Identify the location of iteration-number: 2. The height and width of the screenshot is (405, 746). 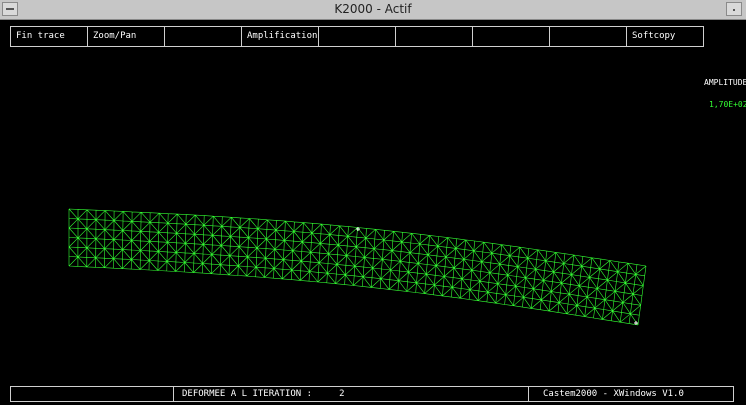
(342, 394).